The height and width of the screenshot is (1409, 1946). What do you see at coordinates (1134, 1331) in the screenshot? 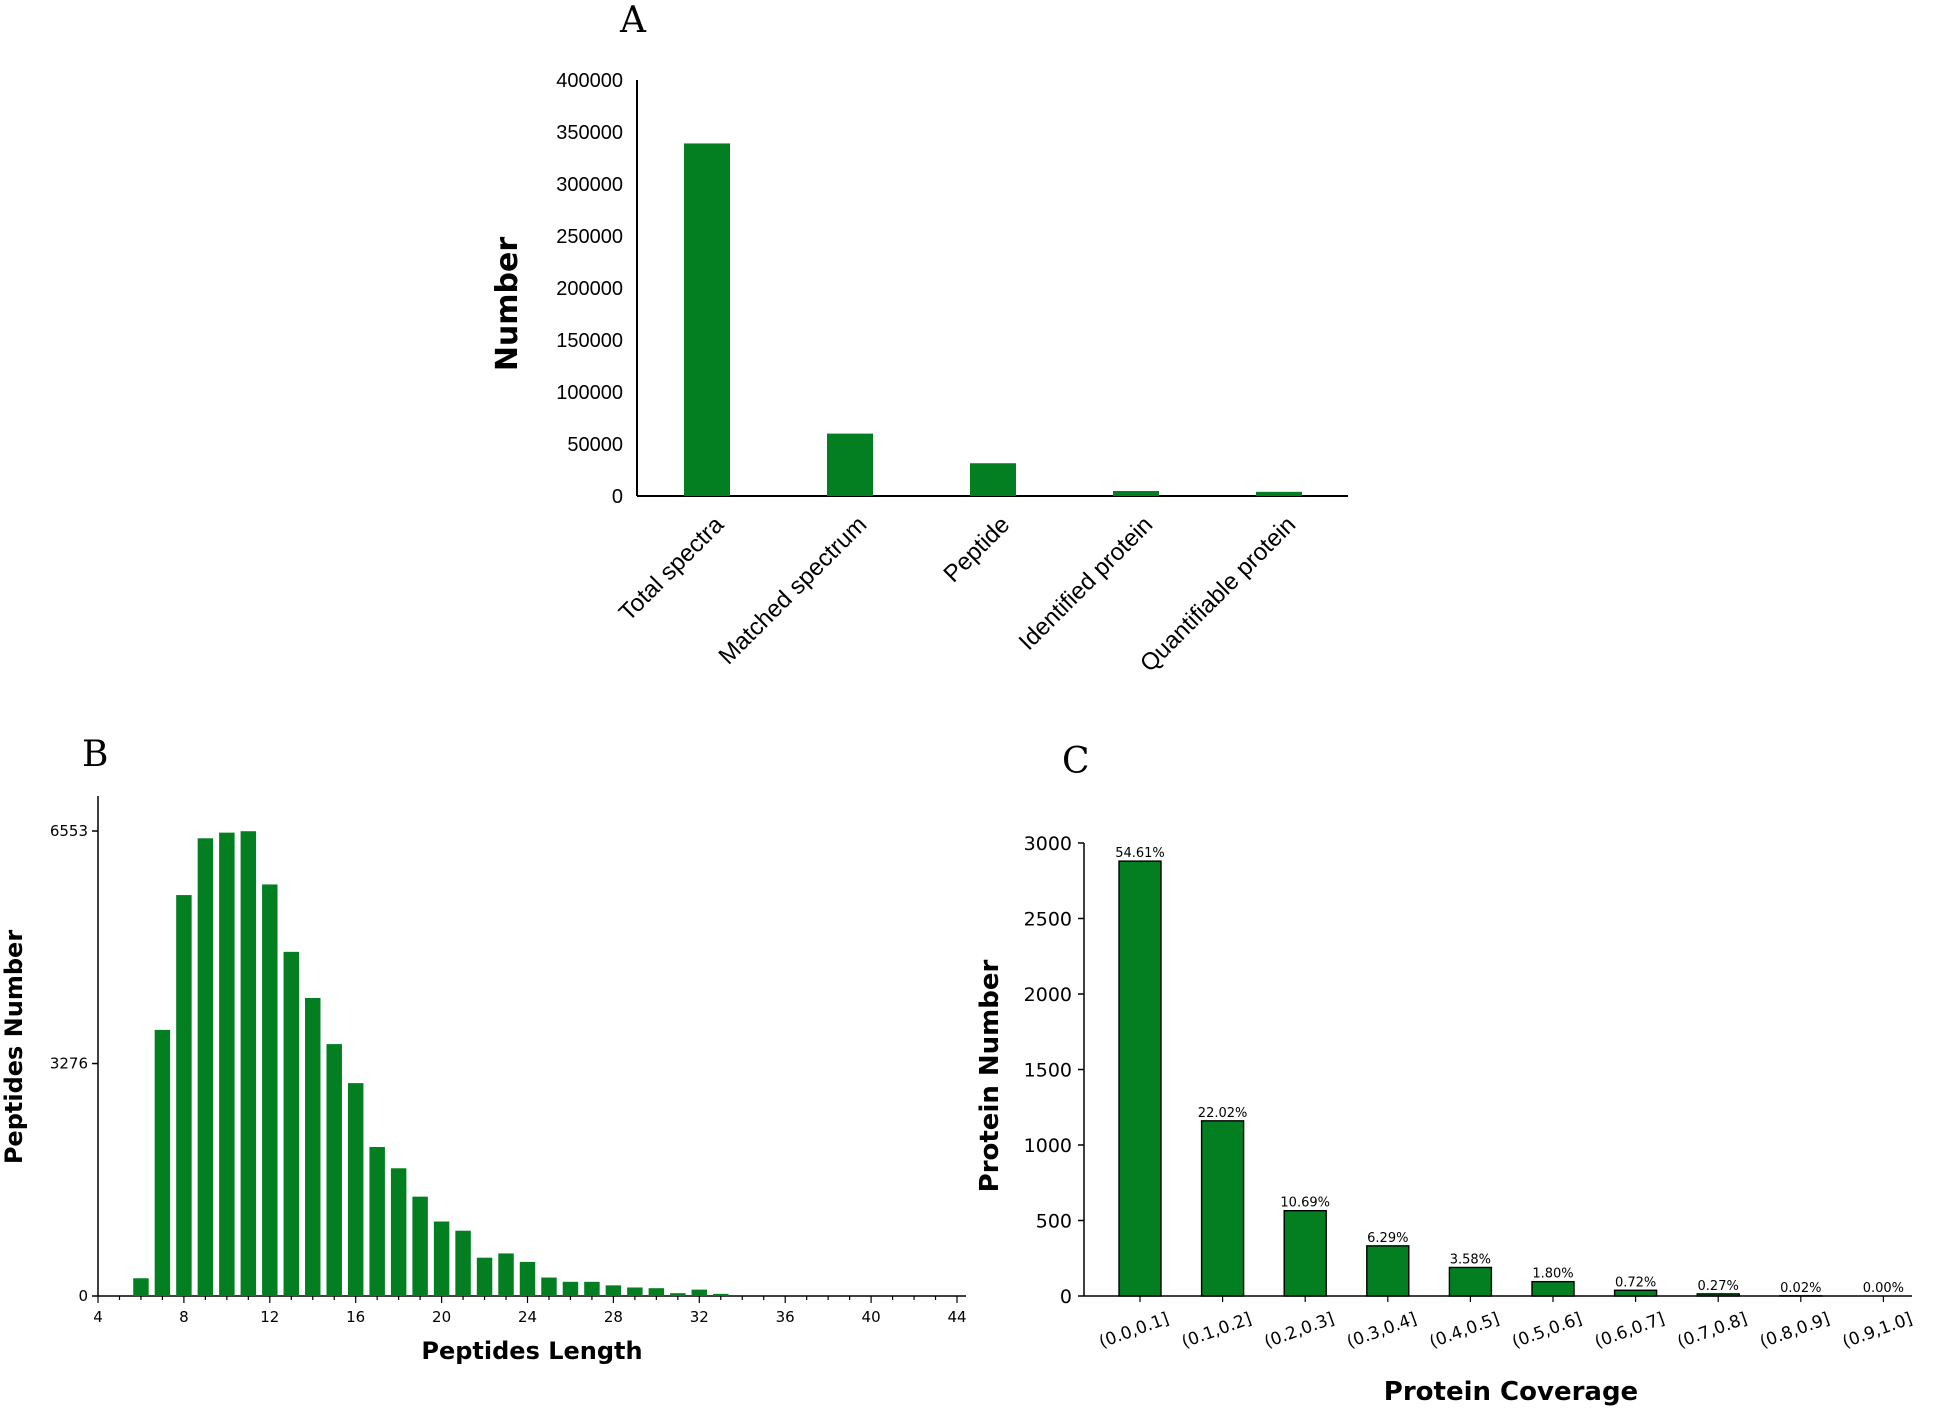
I see `x-category-label-c: (0.0,0.1]` at bounding box center [1134, 1331].